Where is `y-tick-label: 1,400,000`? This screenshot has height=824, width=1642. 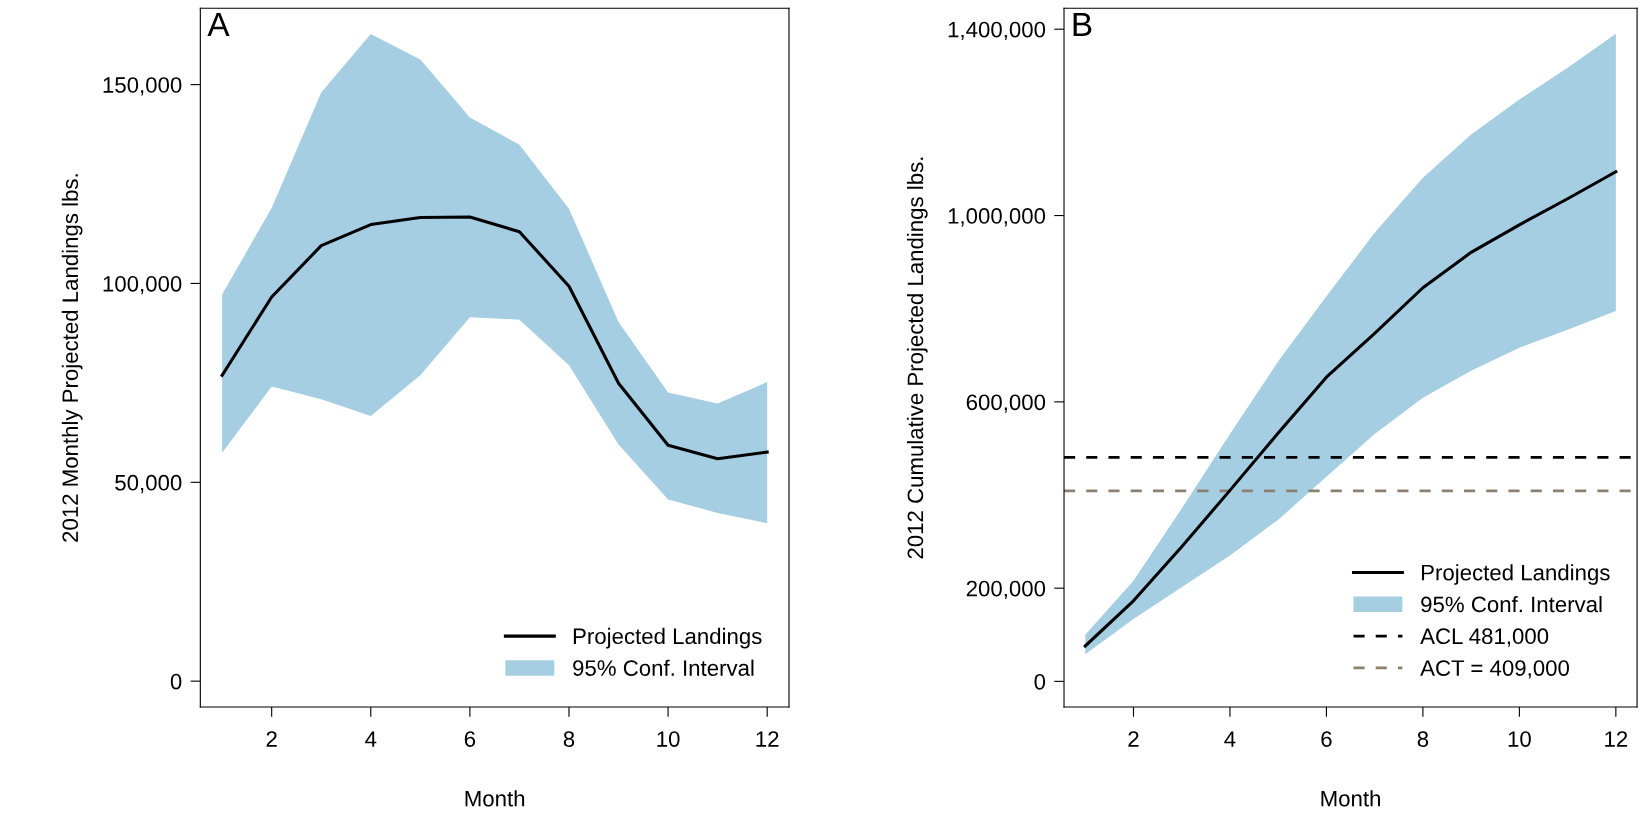
y-tick-label: 1,400,000 is located at coordinates (997, 31).